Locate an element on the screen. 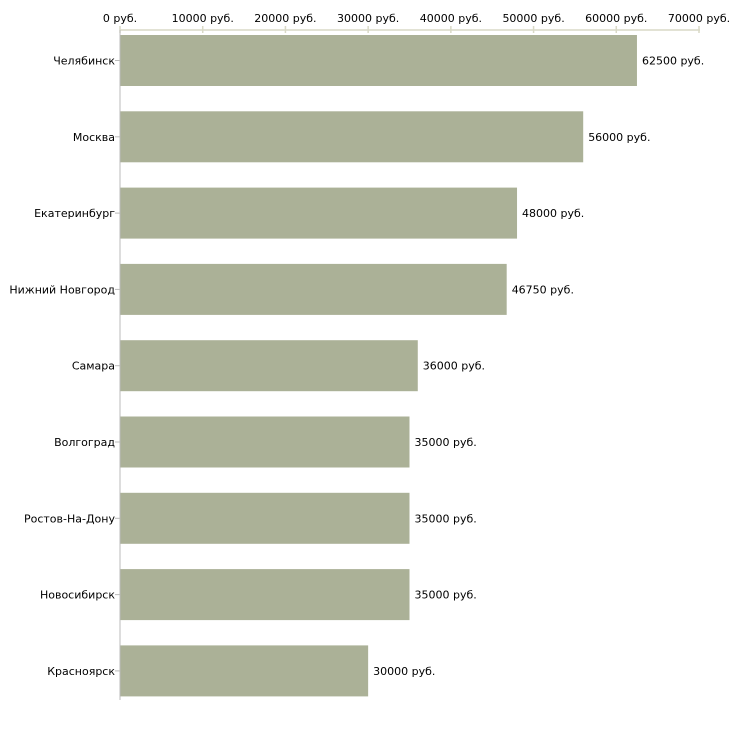  category-label: Екатеринбург is located at coordinates (74, 213).